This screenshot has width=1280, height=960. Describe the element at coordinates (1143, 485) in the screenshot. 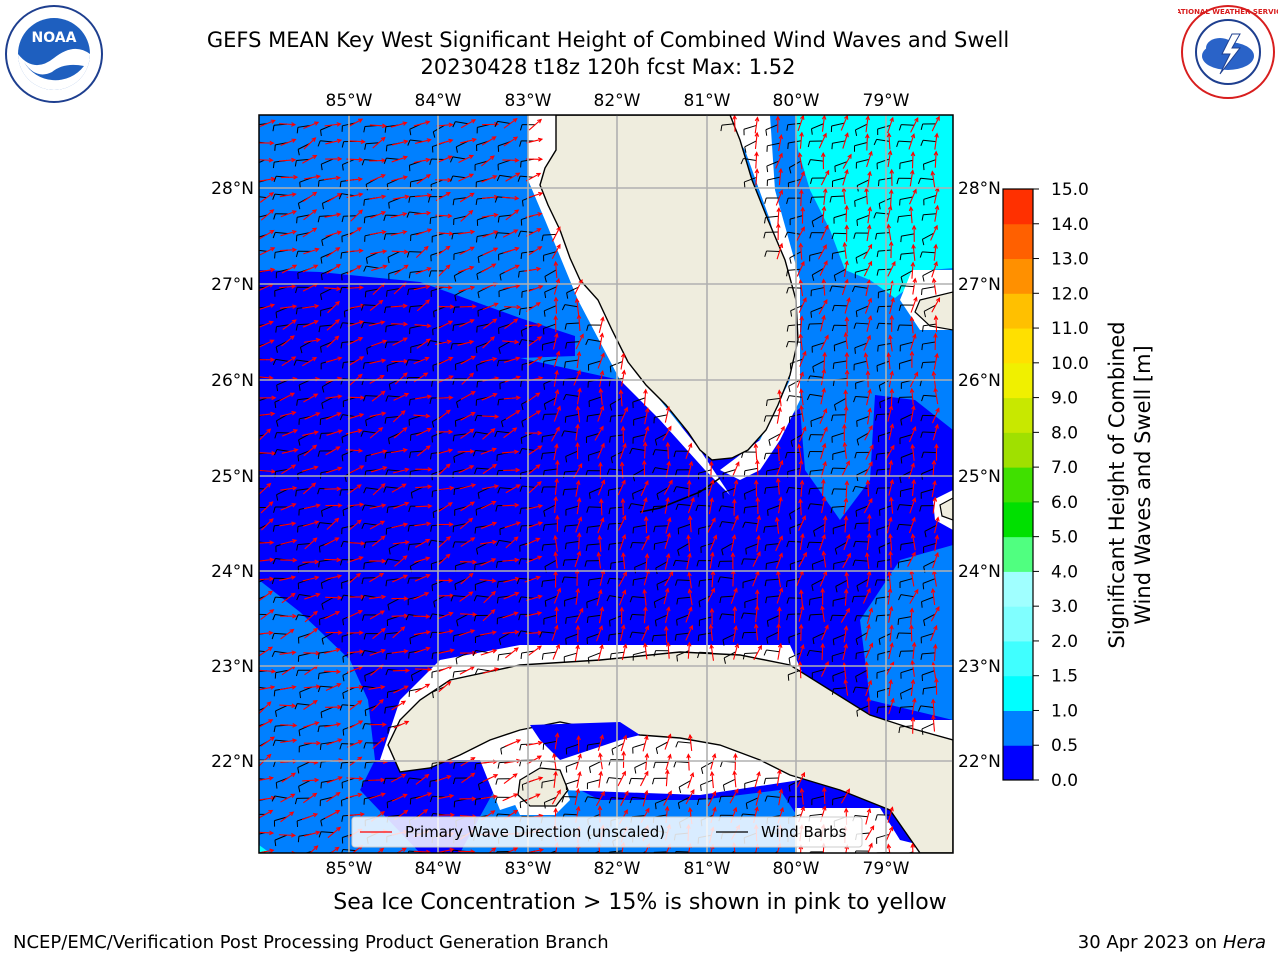

I see `colorbar-label-line2: Wind Waves and Swell [m]` at that location.